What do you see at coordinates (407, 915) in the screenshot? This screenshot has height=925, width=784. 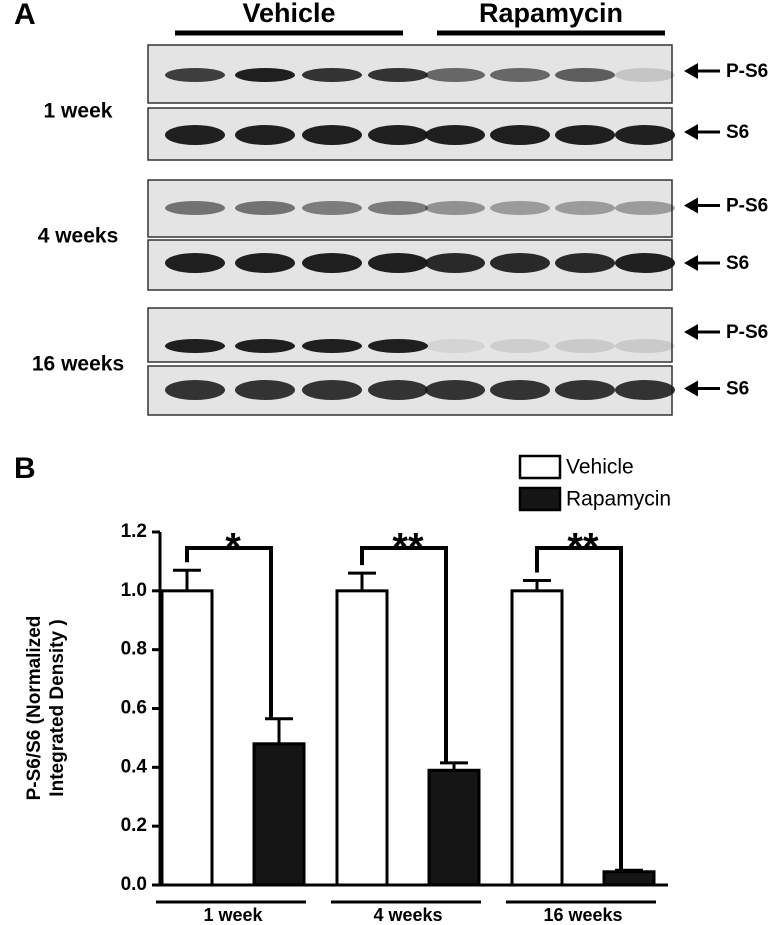 I see `x-tick-label: 4 weeks` at bounding box center [407, 915].